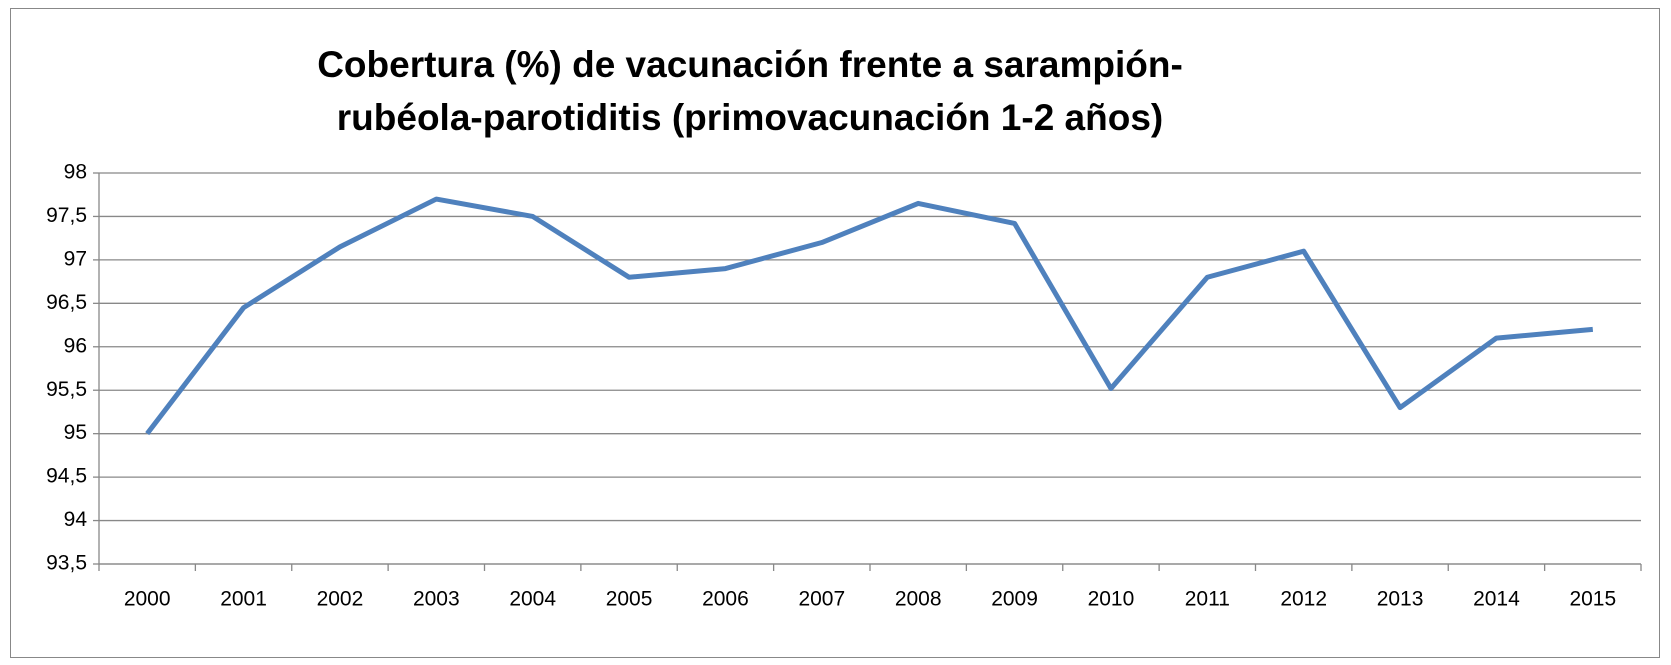 The image size is (1671, 665). What do you see at coordinates (75, 345) in the screenshot?
I see `y-tick-label: 96` at bounding box center [75, 345].